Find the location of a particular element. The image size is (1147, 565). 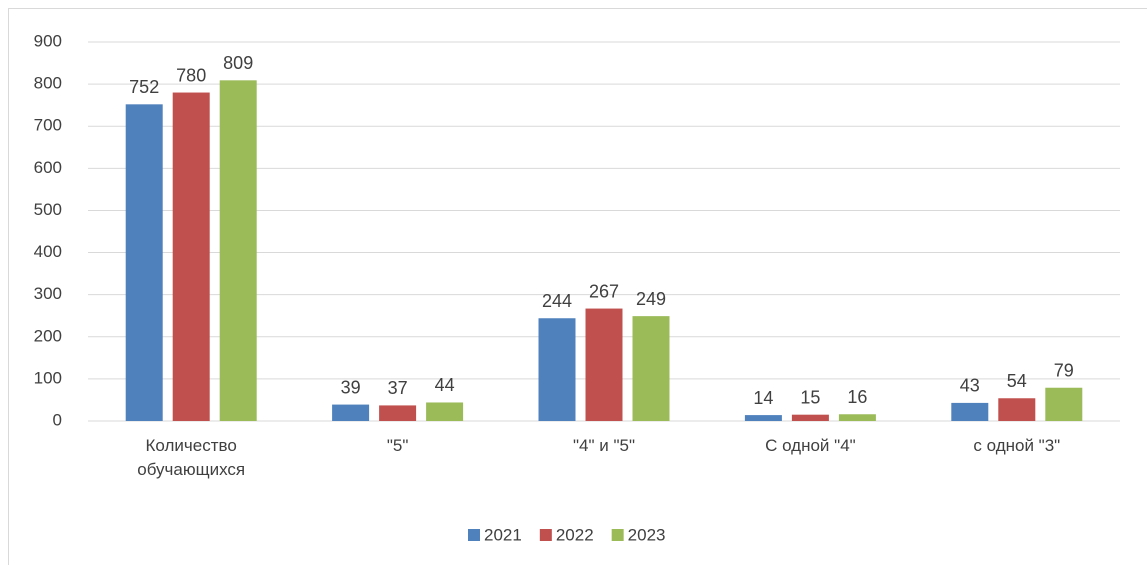

legend-label: 2021 is located at coordinates (503, 534).